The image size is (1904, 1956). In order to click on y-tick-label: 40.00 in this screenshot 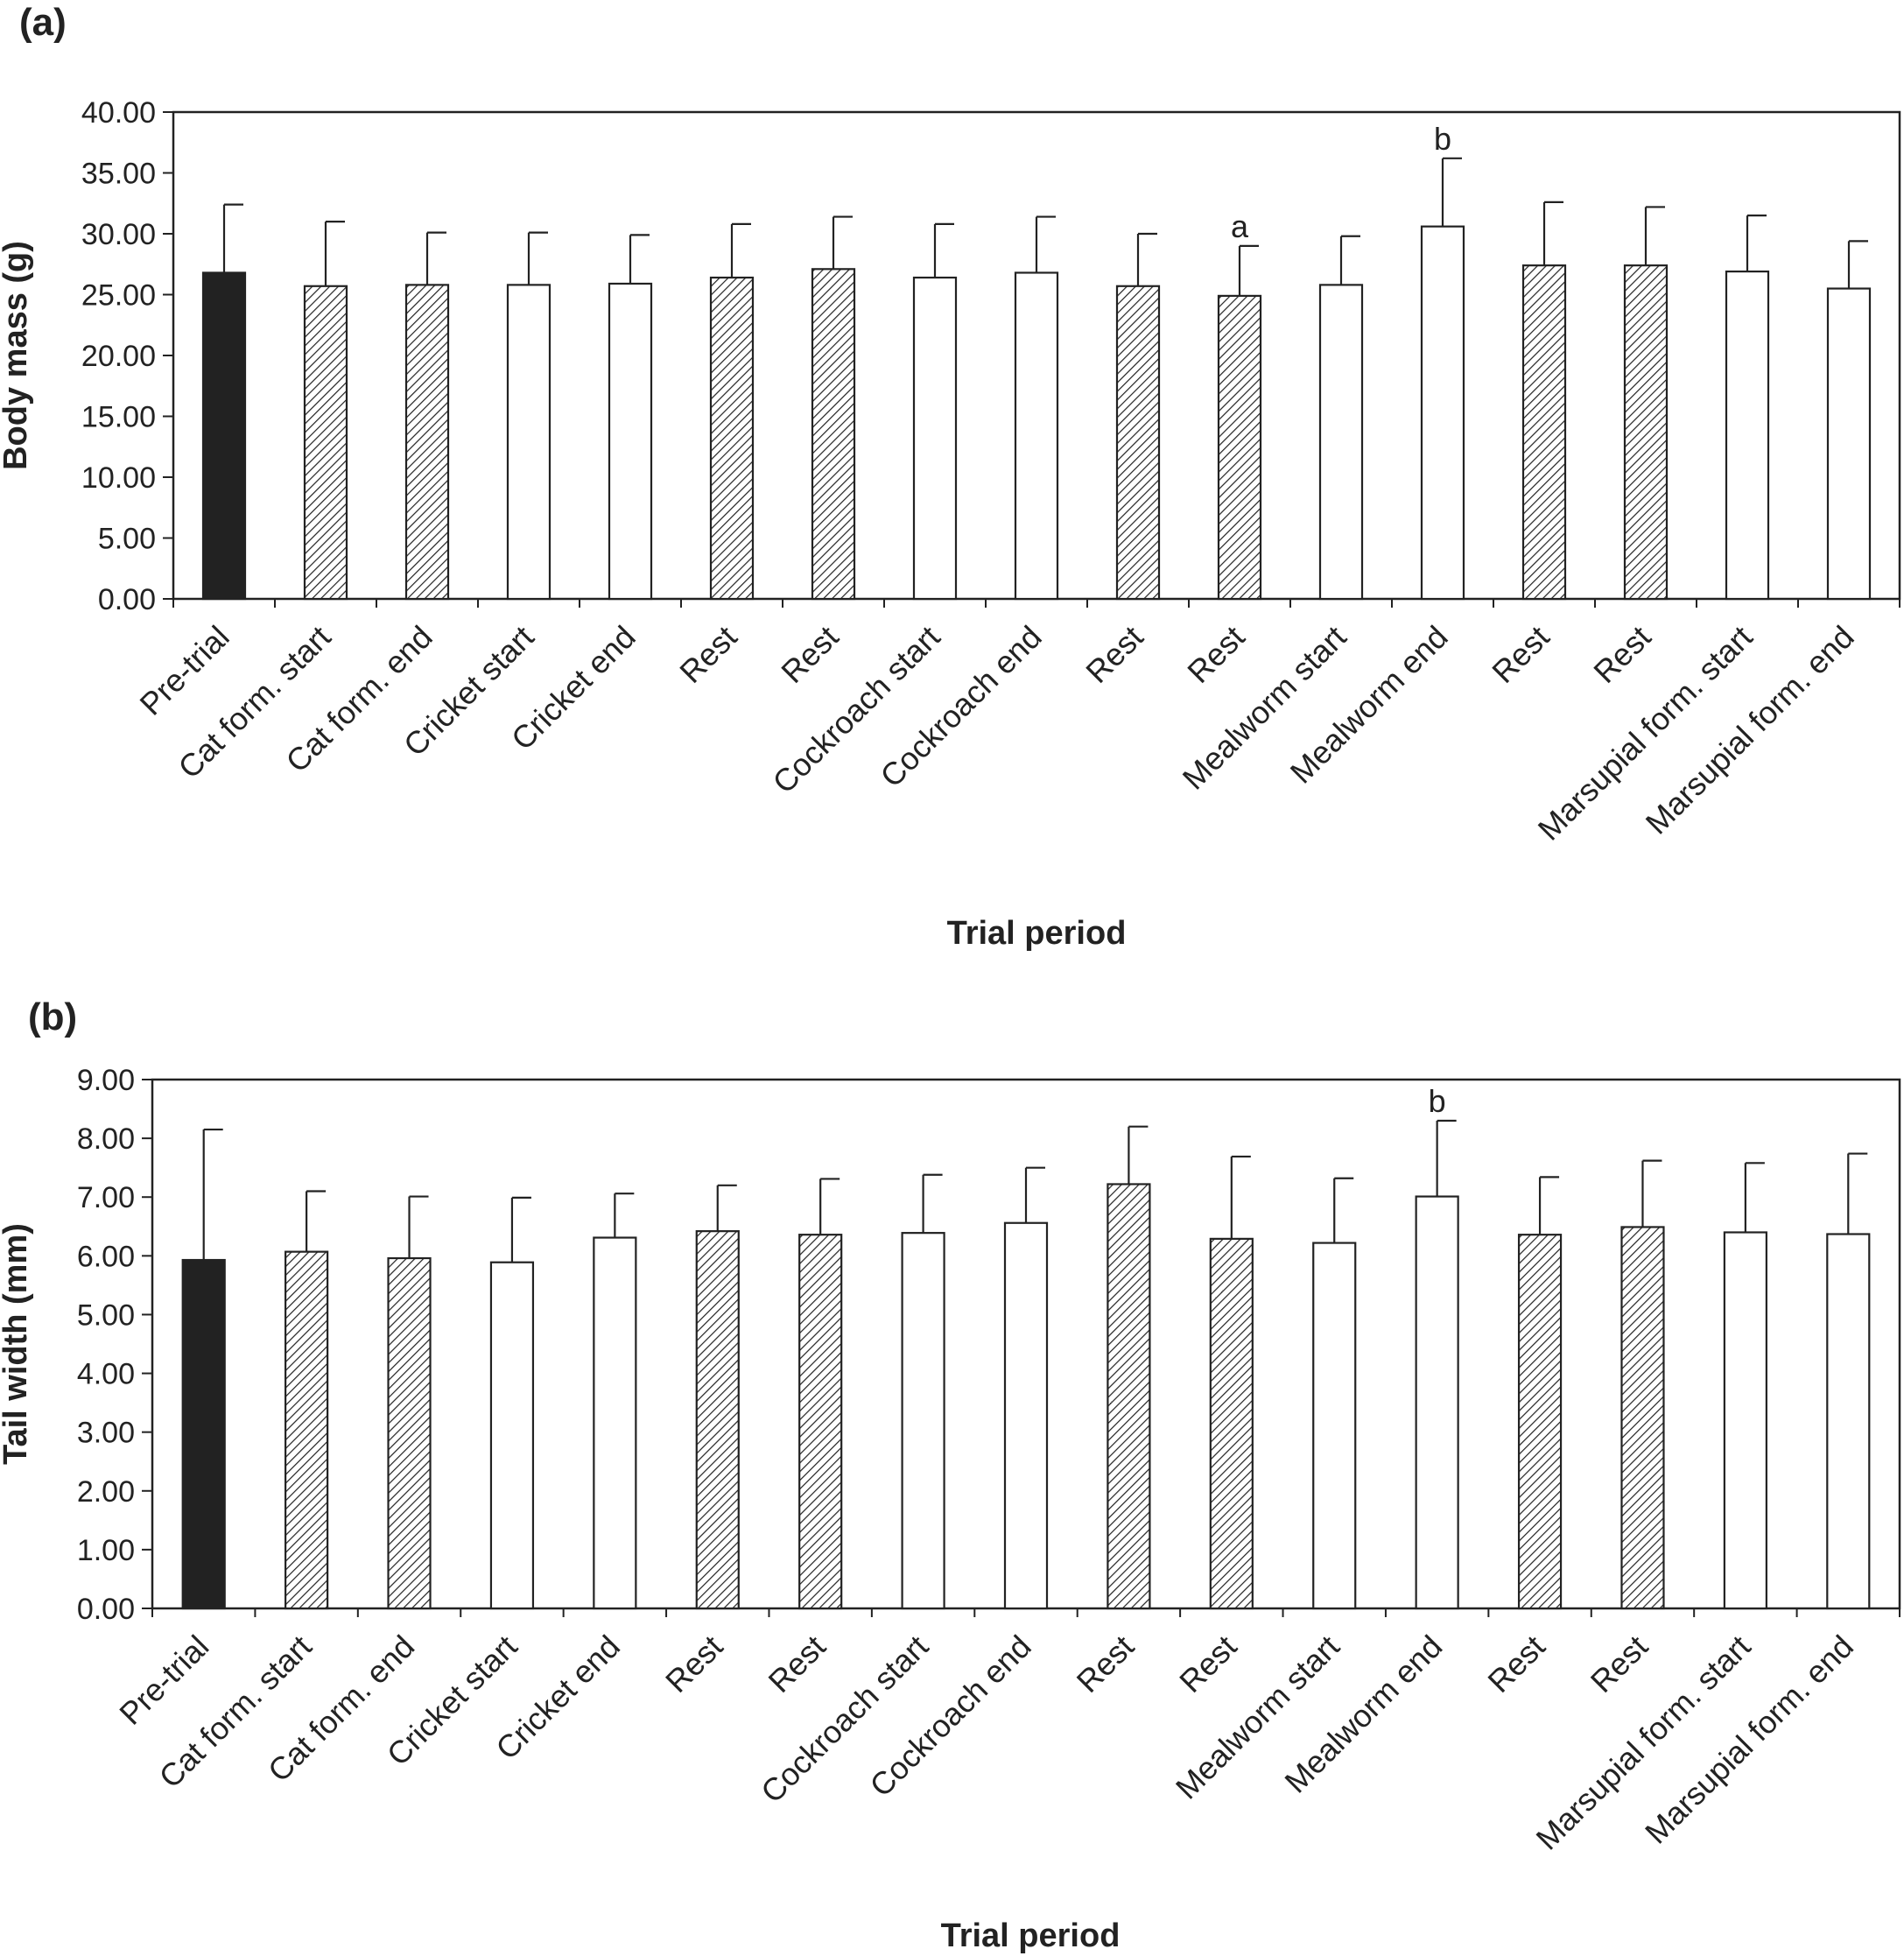, I will do `click(118, 113)`.